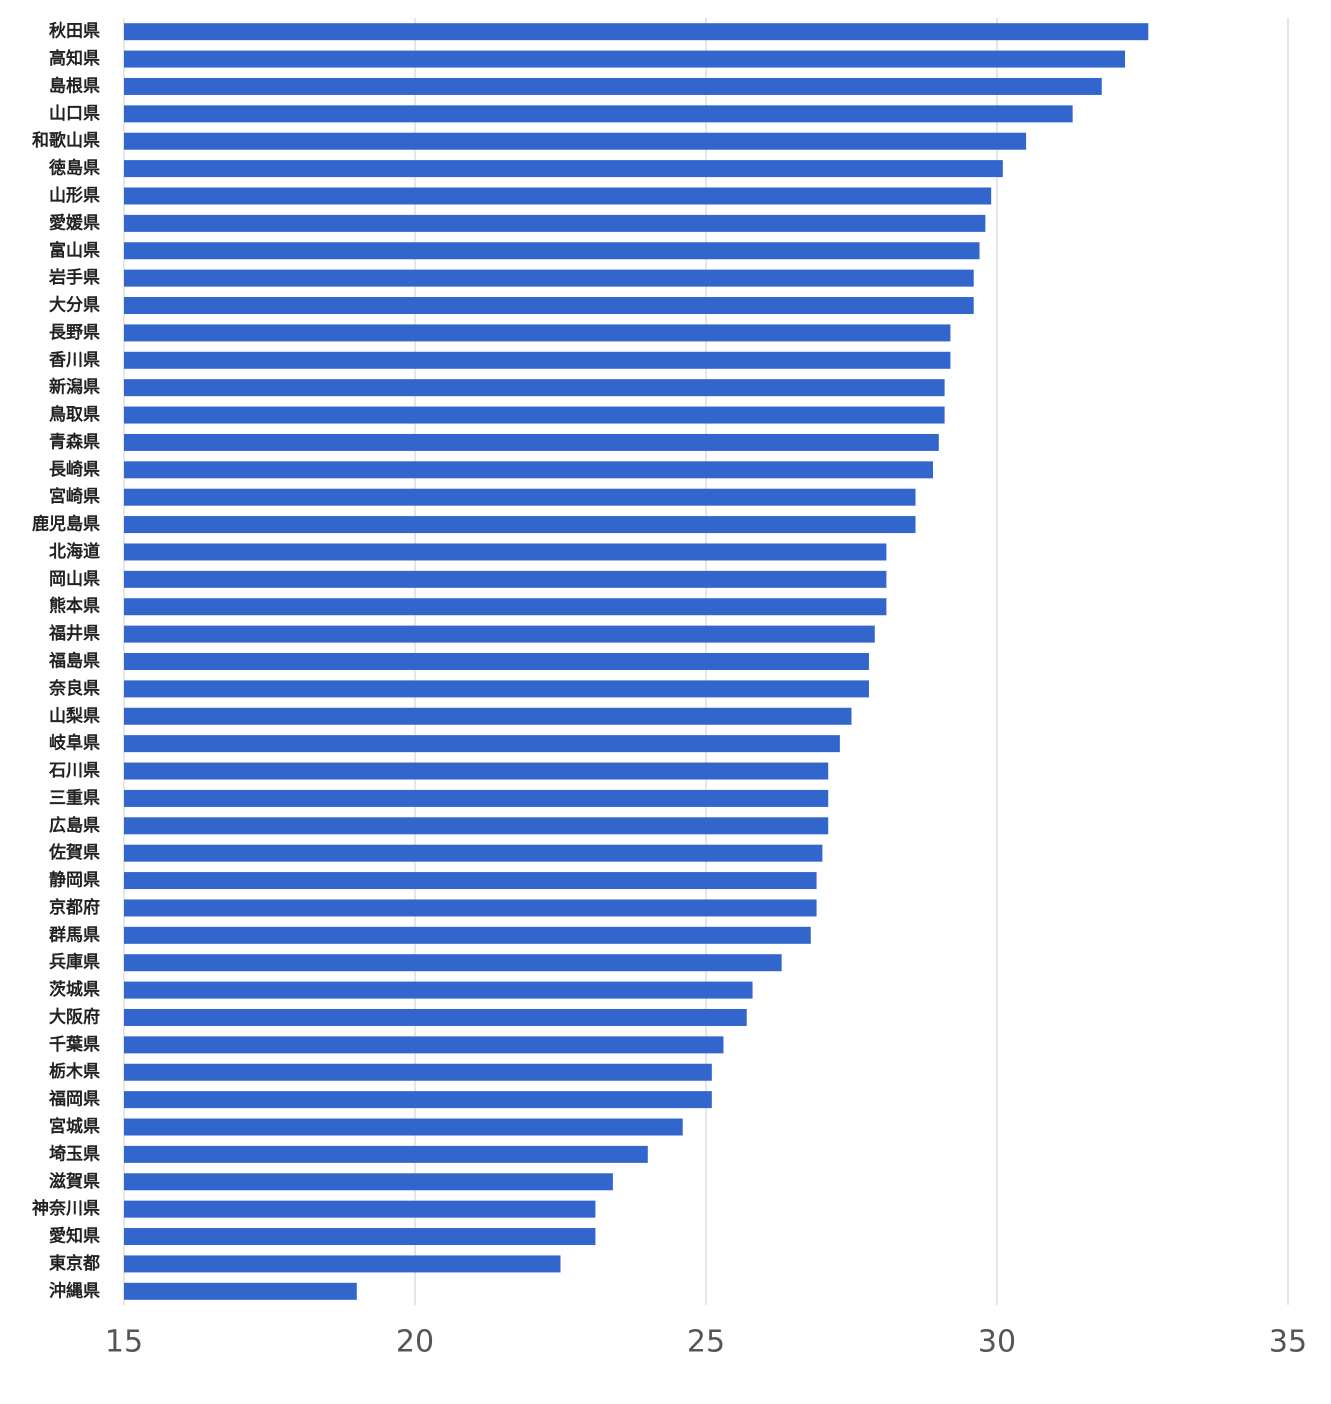 The width and height of the screenshot is (1331, 1404). I want to click on y-tick-label: 山形県, so click(74, 195).